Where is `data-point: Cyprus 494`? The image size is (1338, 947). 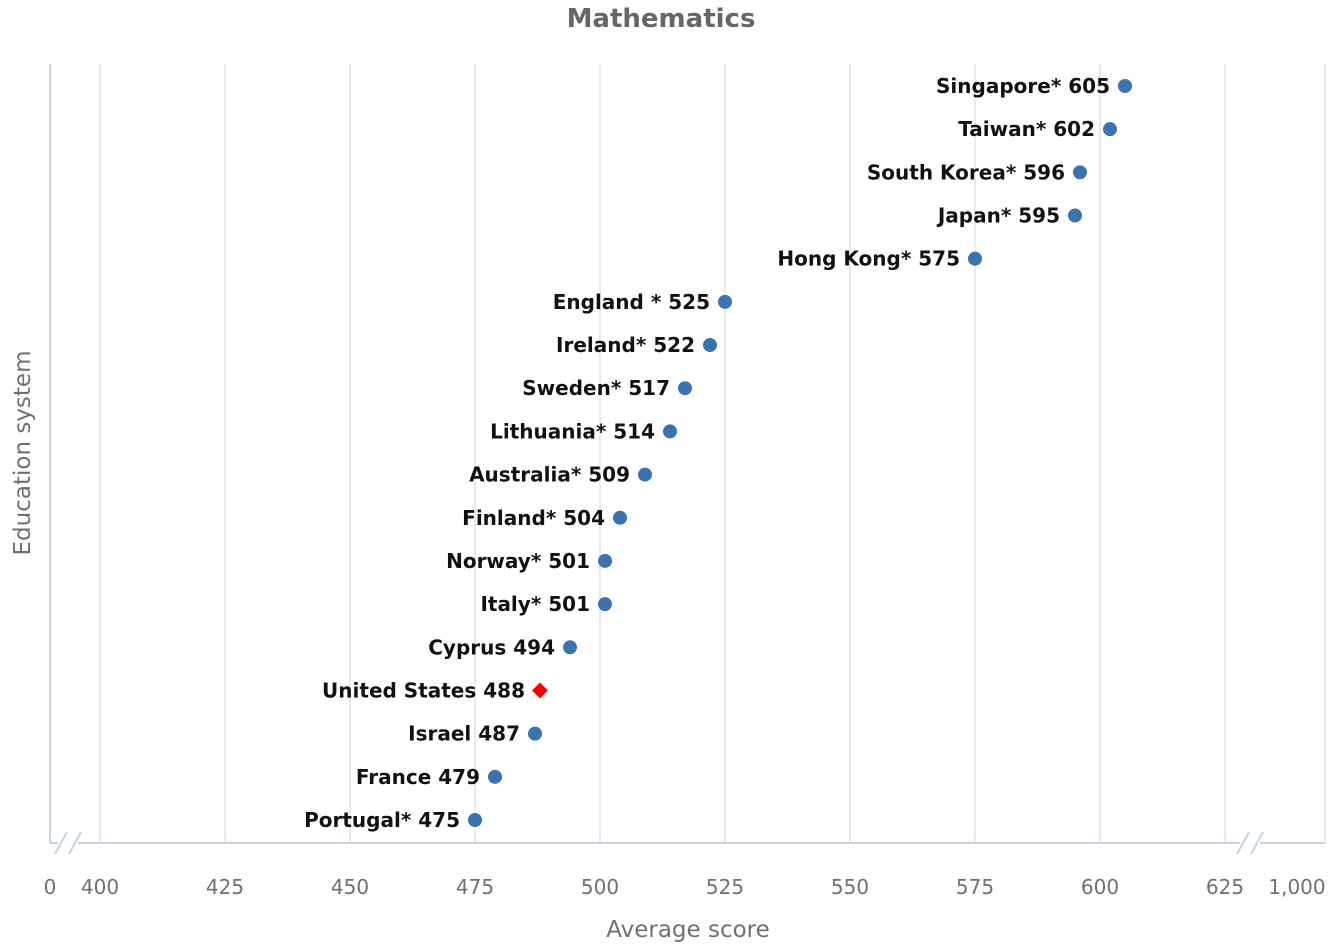
data-point: Cyprus 494 is located at coordinates (502, 647).